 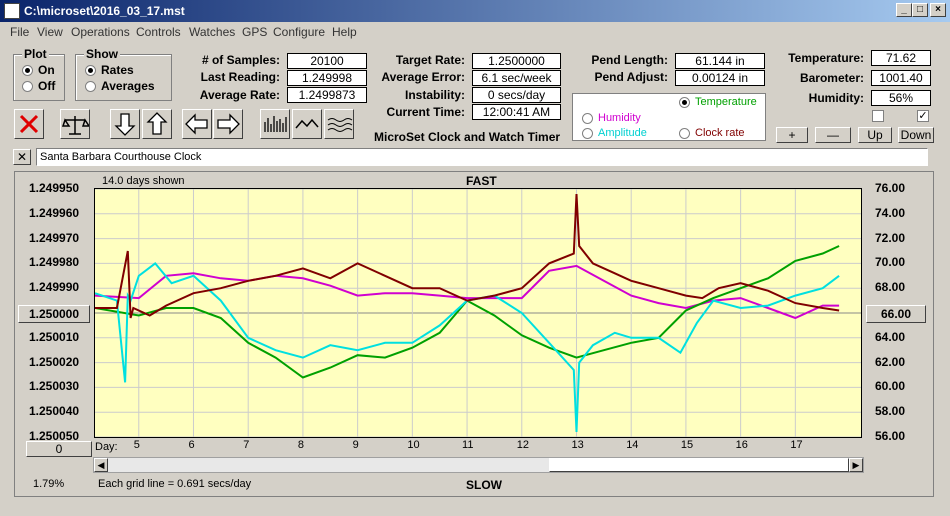 What do you see at coordinates (299, 32) in the screenshot?
I see `menu-configure: Configure` at bounding box center [299, 32].